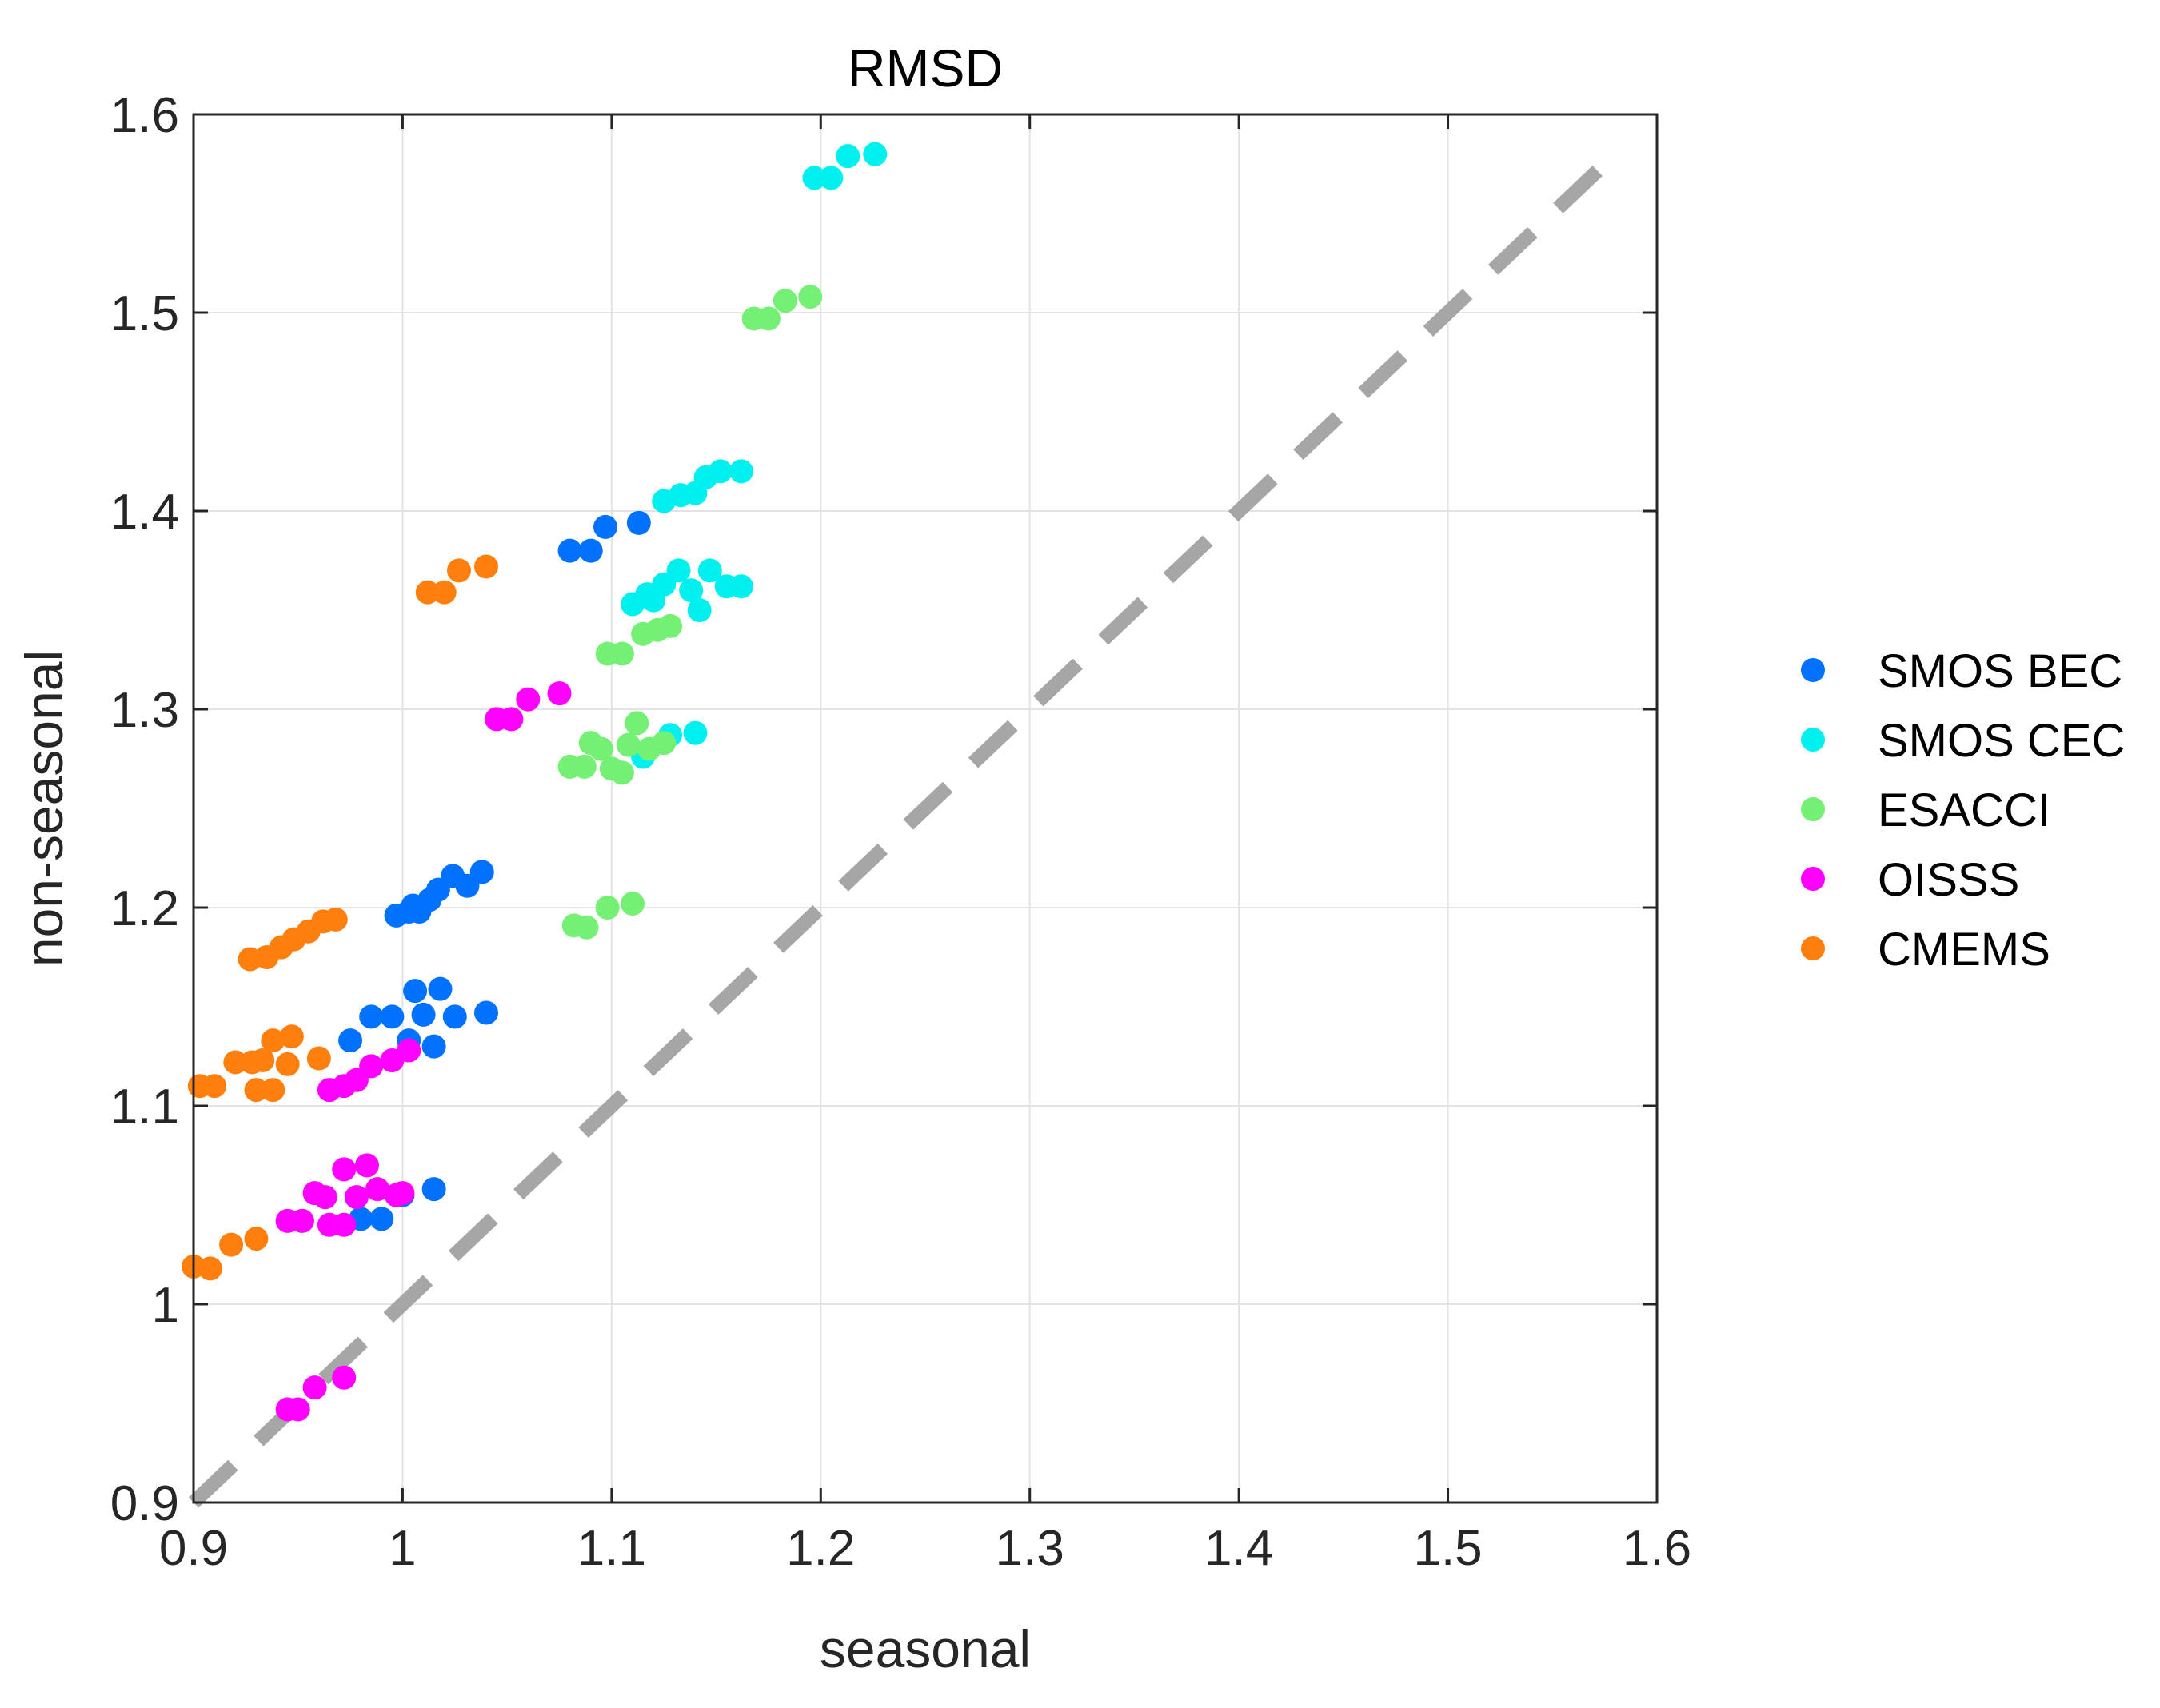 This screenshot has height=1708, width=2160. I want to click on x-tick-label: 1.2, so click(820, 1548).